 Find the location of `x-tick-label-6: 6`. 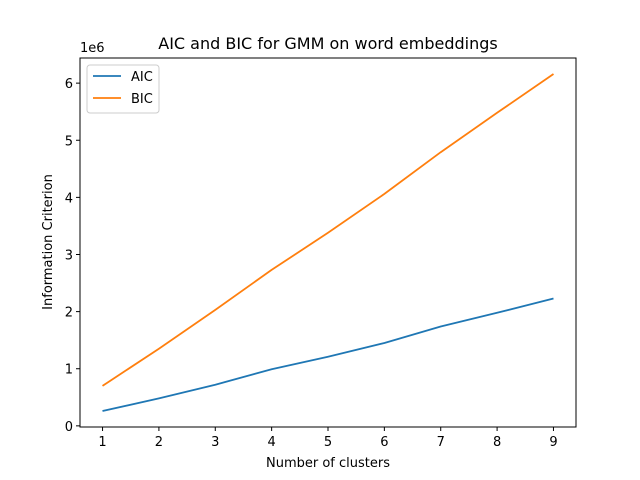

x-tick-label-6: 6 is located at coordinates (384, 442).